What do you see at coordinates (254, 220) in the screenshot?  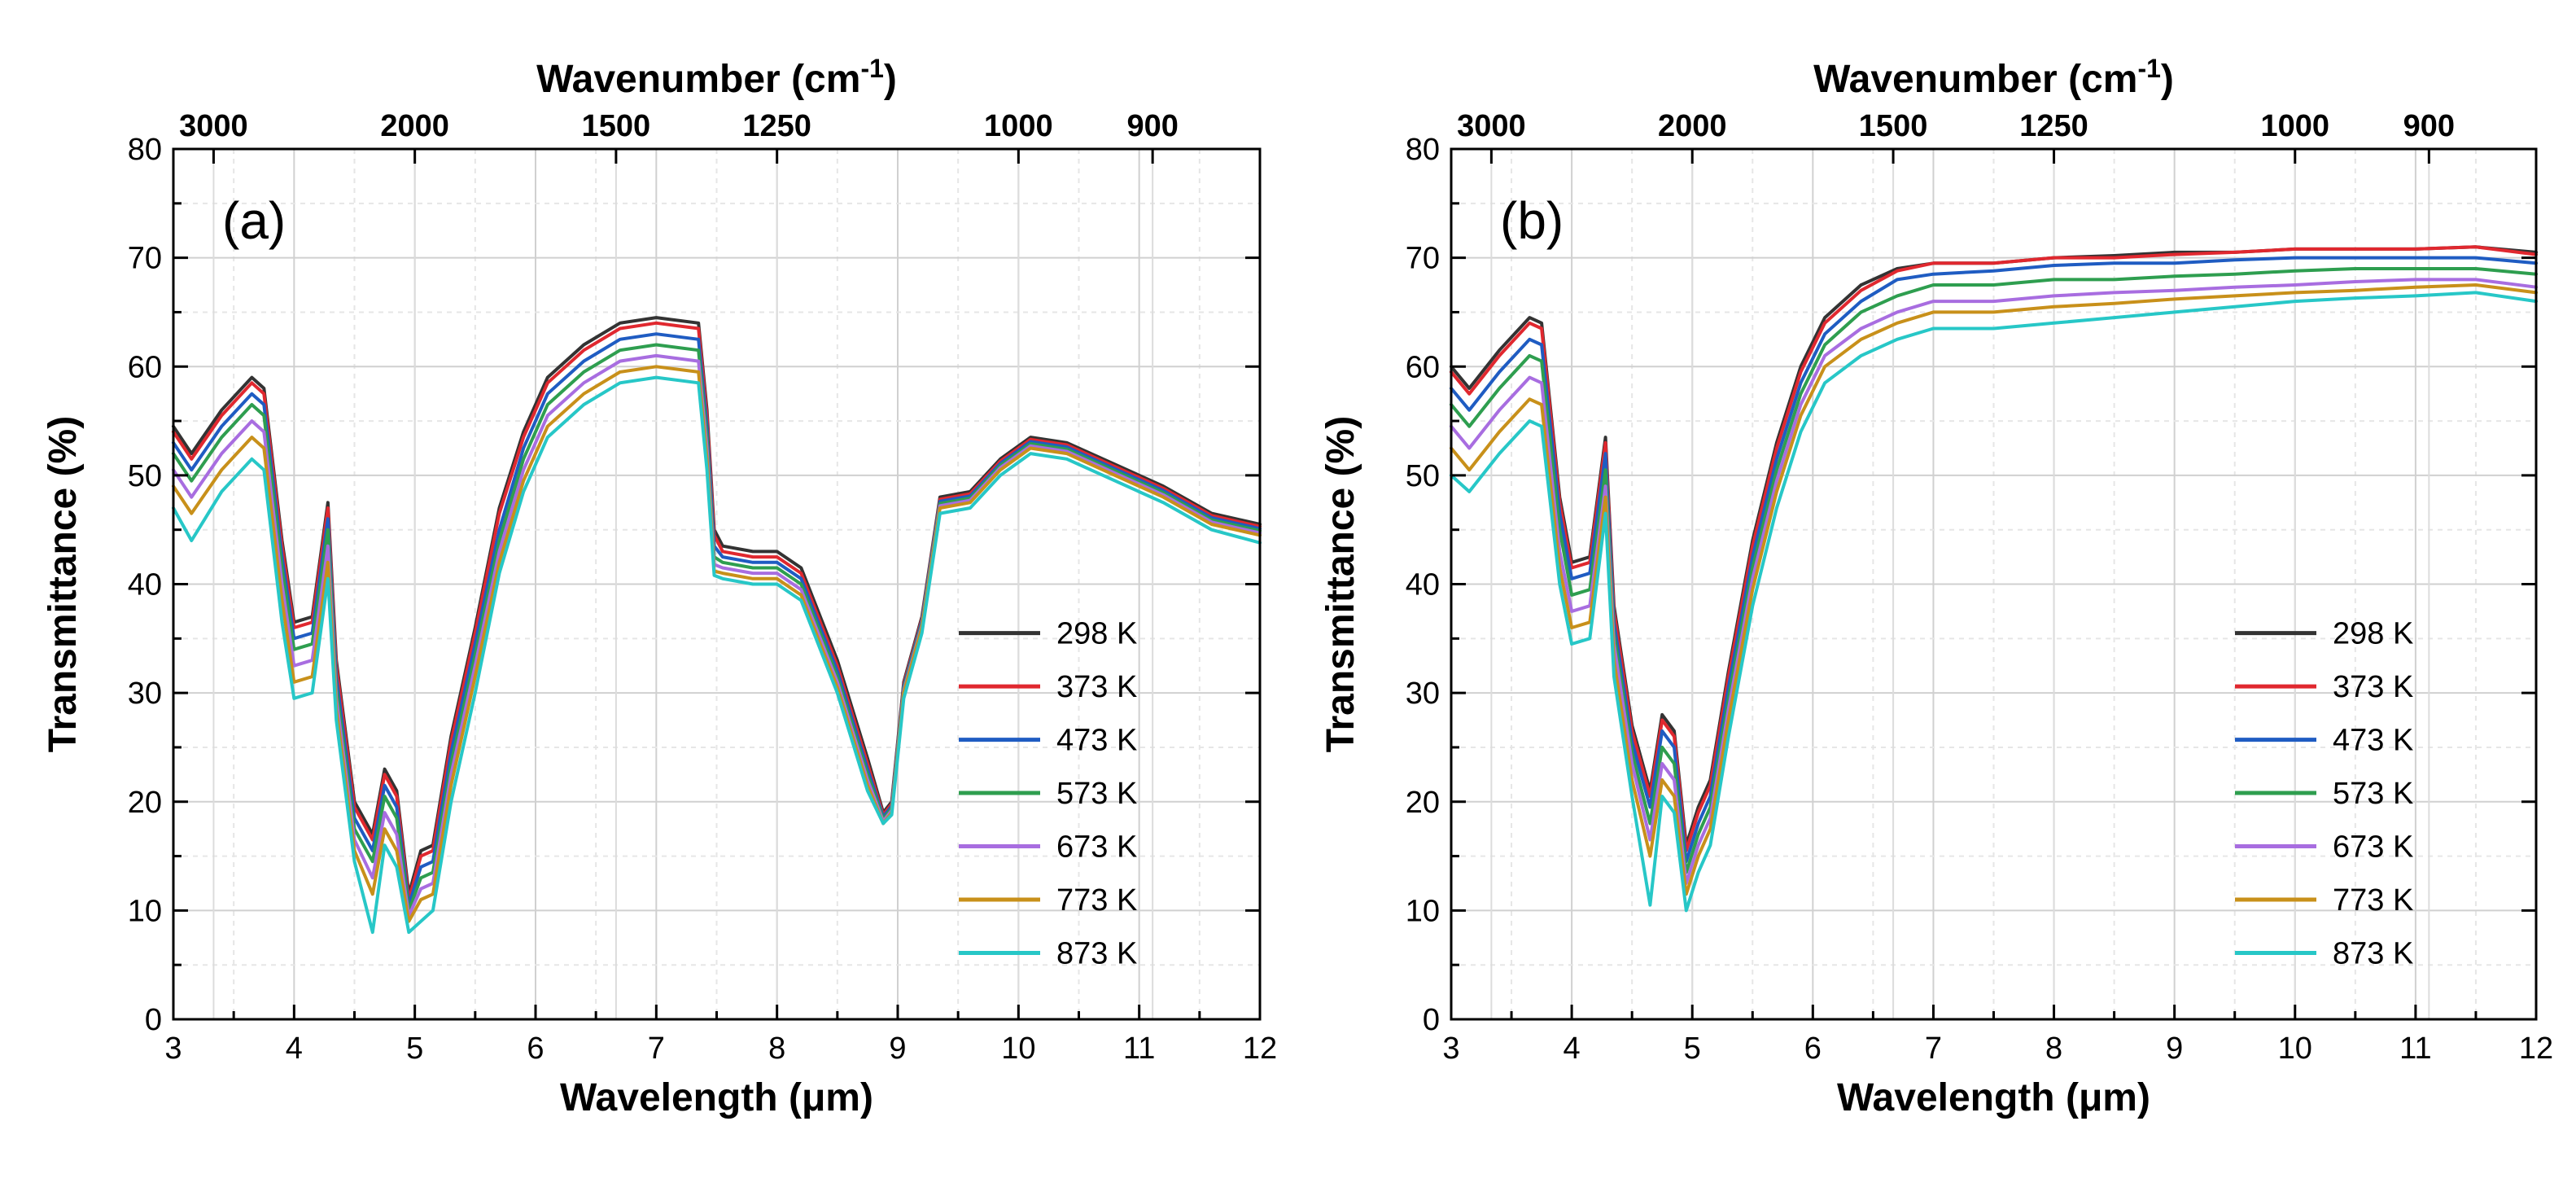 I see `panel-label: (a)` at bounding box center [254, 220].